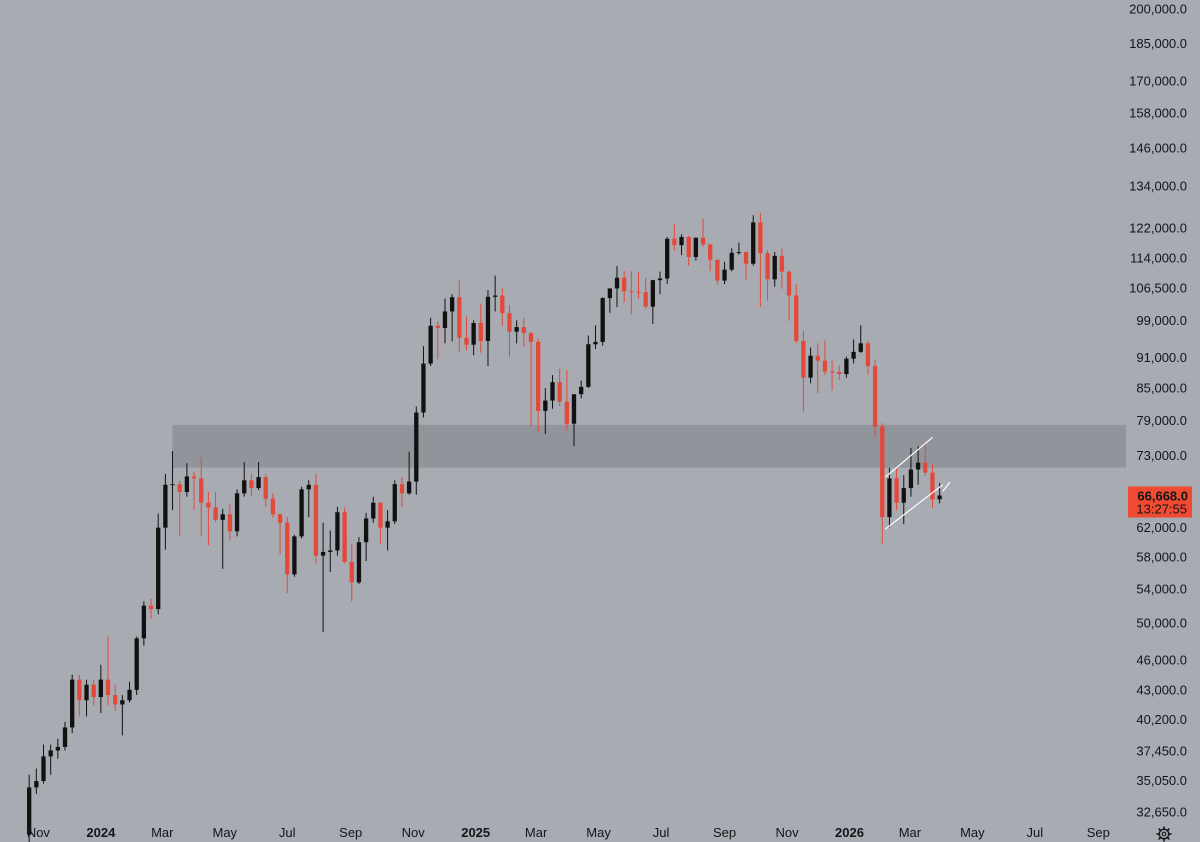  I want to click on price-tick-label: 200,000.0, so click(1158, 8).